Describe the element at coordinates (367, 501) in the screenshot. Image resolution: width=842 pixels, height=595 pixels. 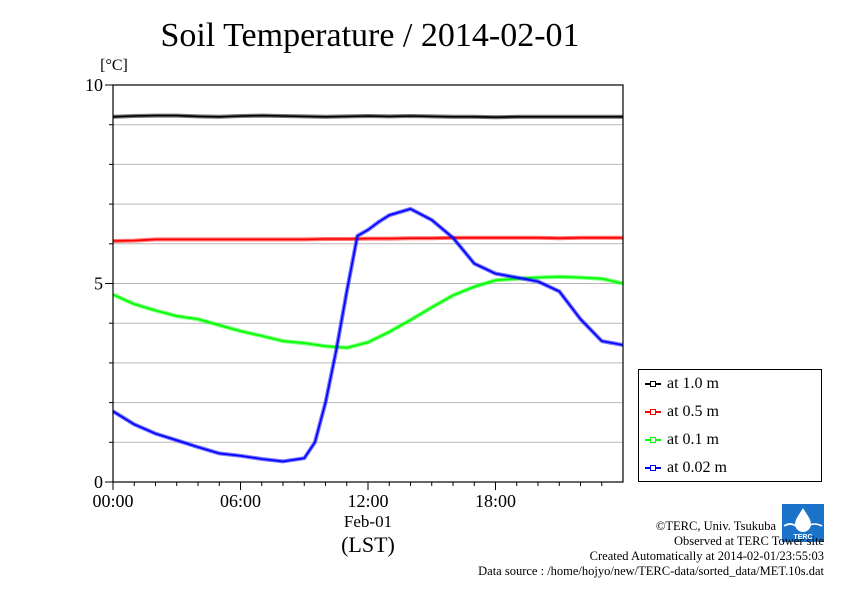
I see `x-tick-label: 12:00` at that location.